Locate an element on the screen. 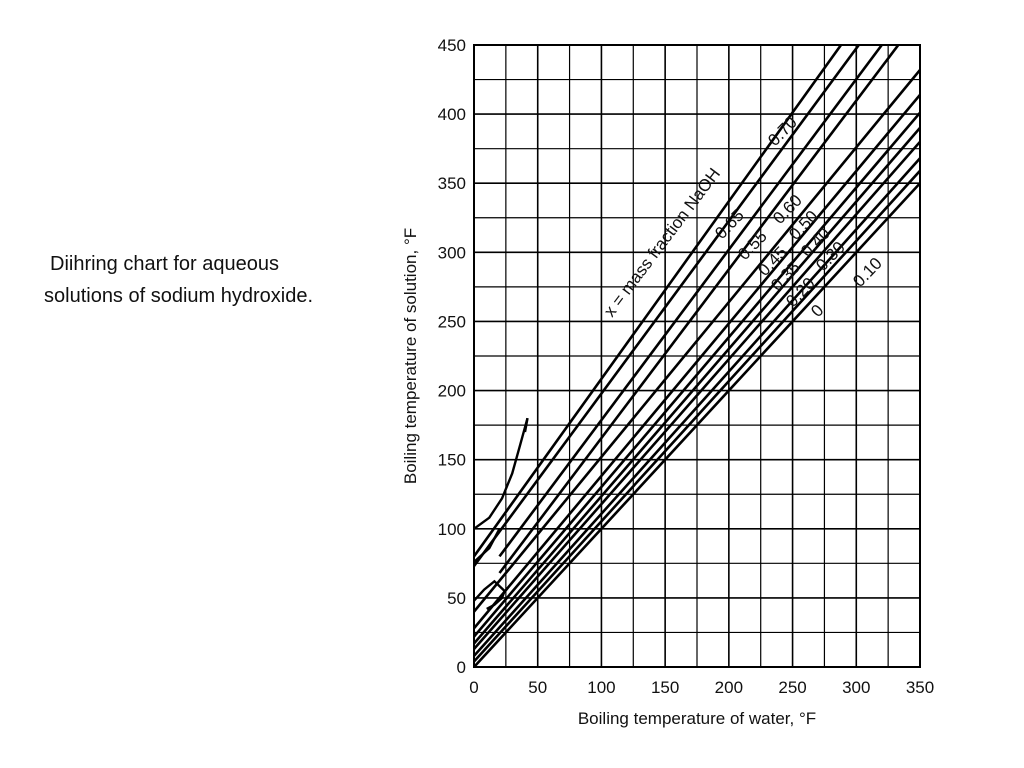 This screenshot has height=768, width=1024. x-tick-label: 250 is located at coordinates (792, 687).